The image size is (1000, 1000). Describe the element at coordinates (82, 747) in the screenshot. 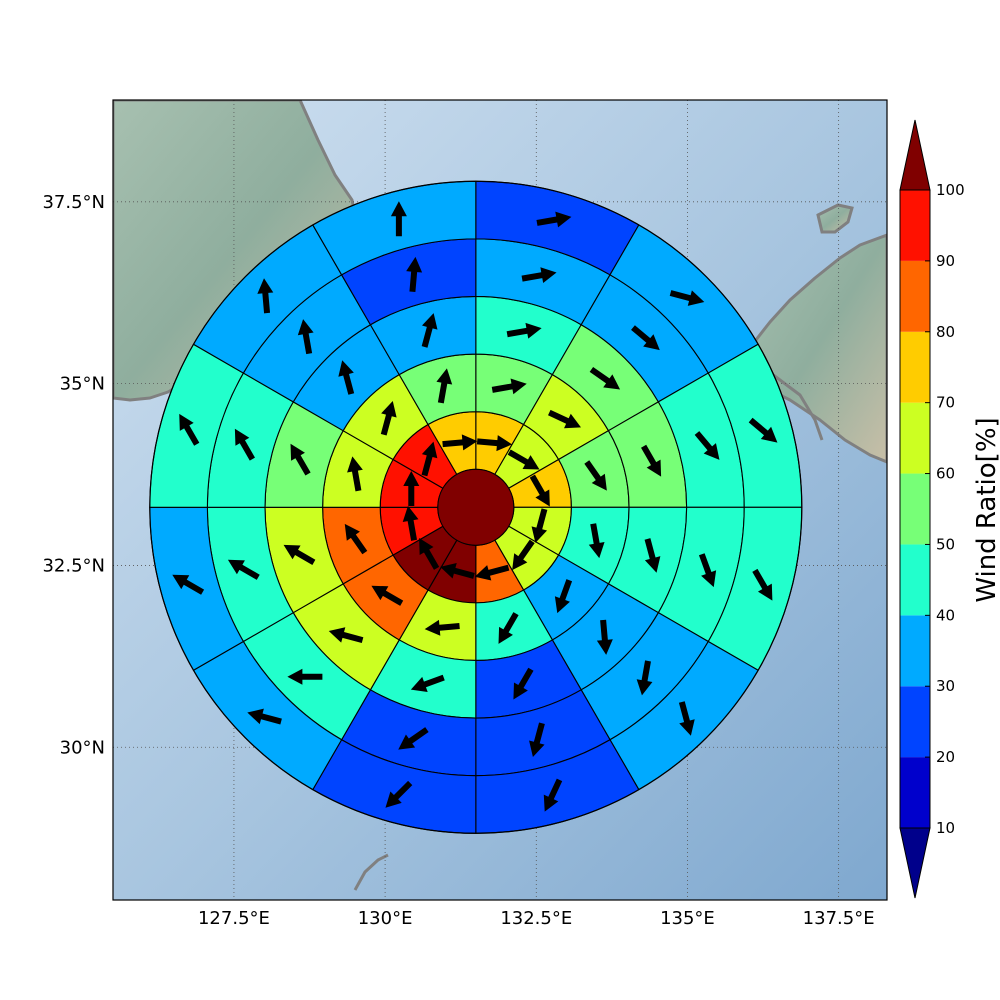

I see `latitude-tick-label: 30°N` at that location.